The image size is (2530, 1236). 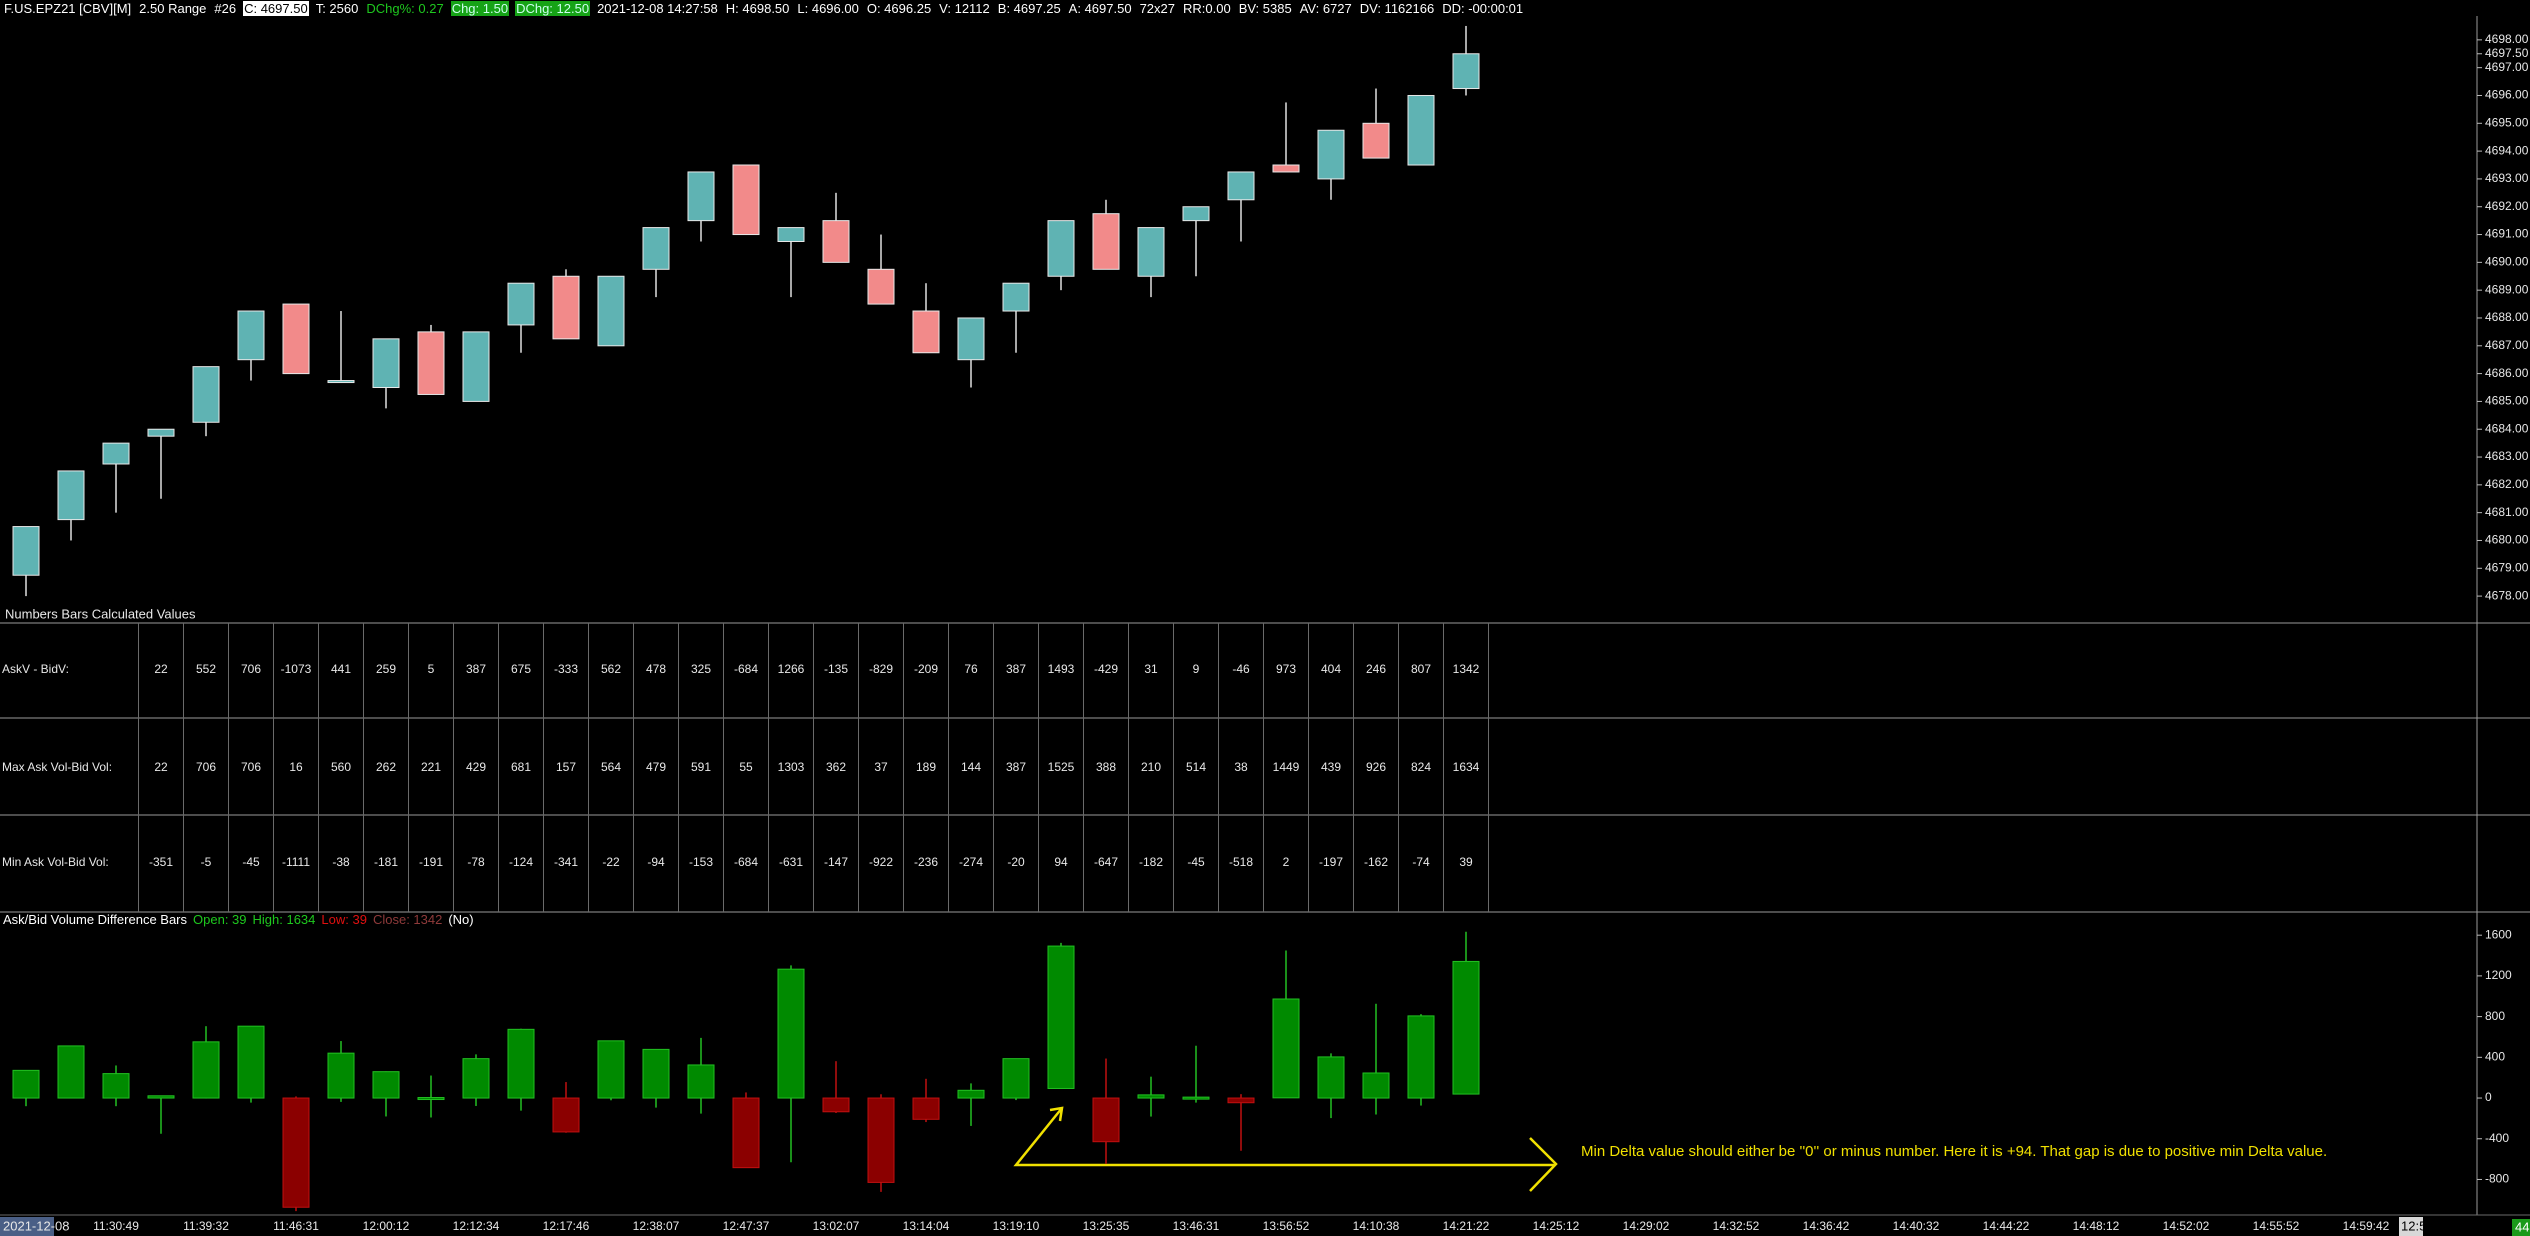 What do you see at coordinates (1157, 8) in the screenshot?
I see `header-field: 72x27` at bounding box center [1157, 8].